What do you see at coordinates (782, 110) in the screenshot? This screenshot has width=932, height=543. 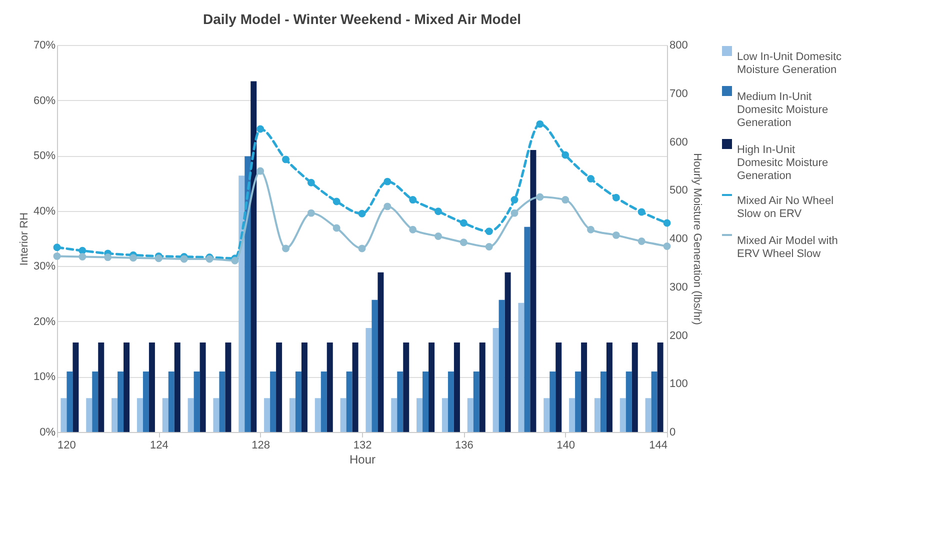 I see `legend-label: Medium In-Unit Domesitc Moisture Generation` at bounding box center [782, 110].